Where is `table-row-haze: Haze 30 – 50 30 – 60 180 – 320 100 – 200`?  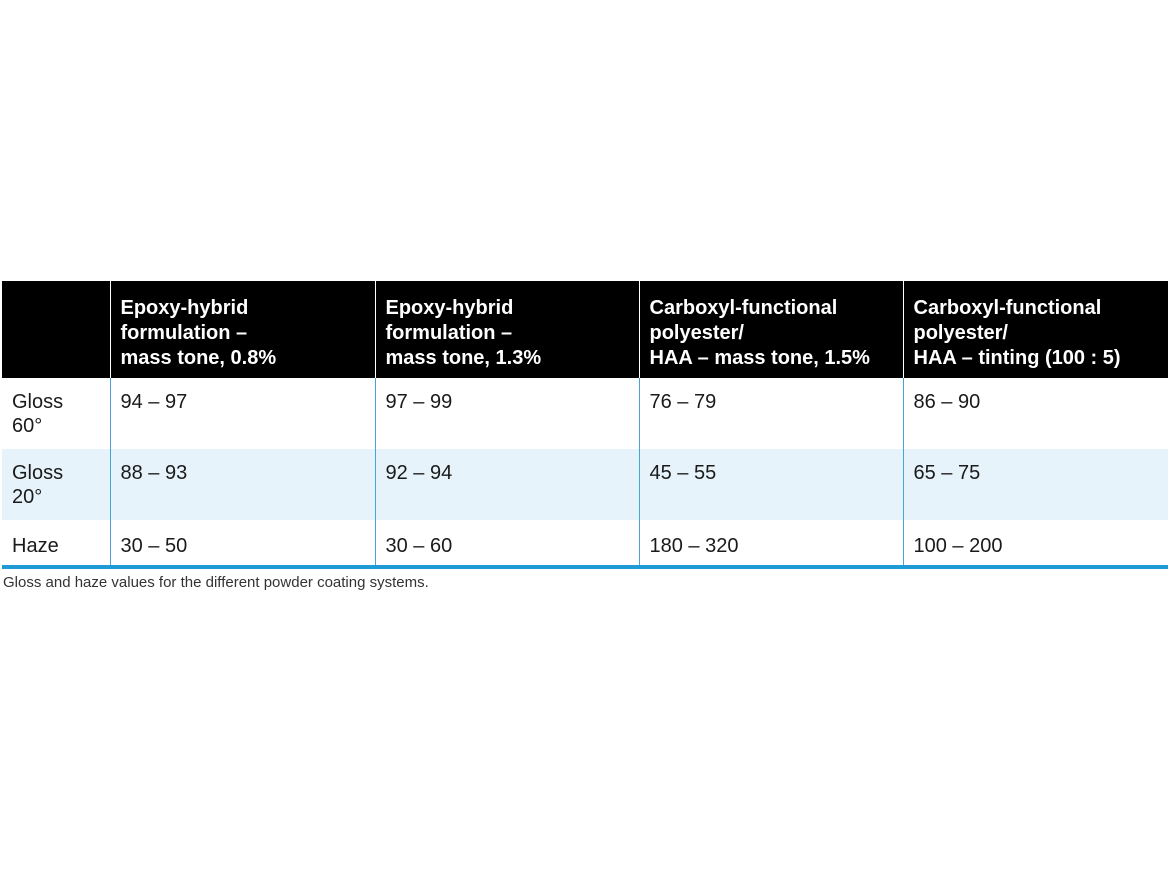
table-row-haze: Haze 30 – 50 30 – 60 180 – 320 100 – 200 is located at coordinates (585, 542).